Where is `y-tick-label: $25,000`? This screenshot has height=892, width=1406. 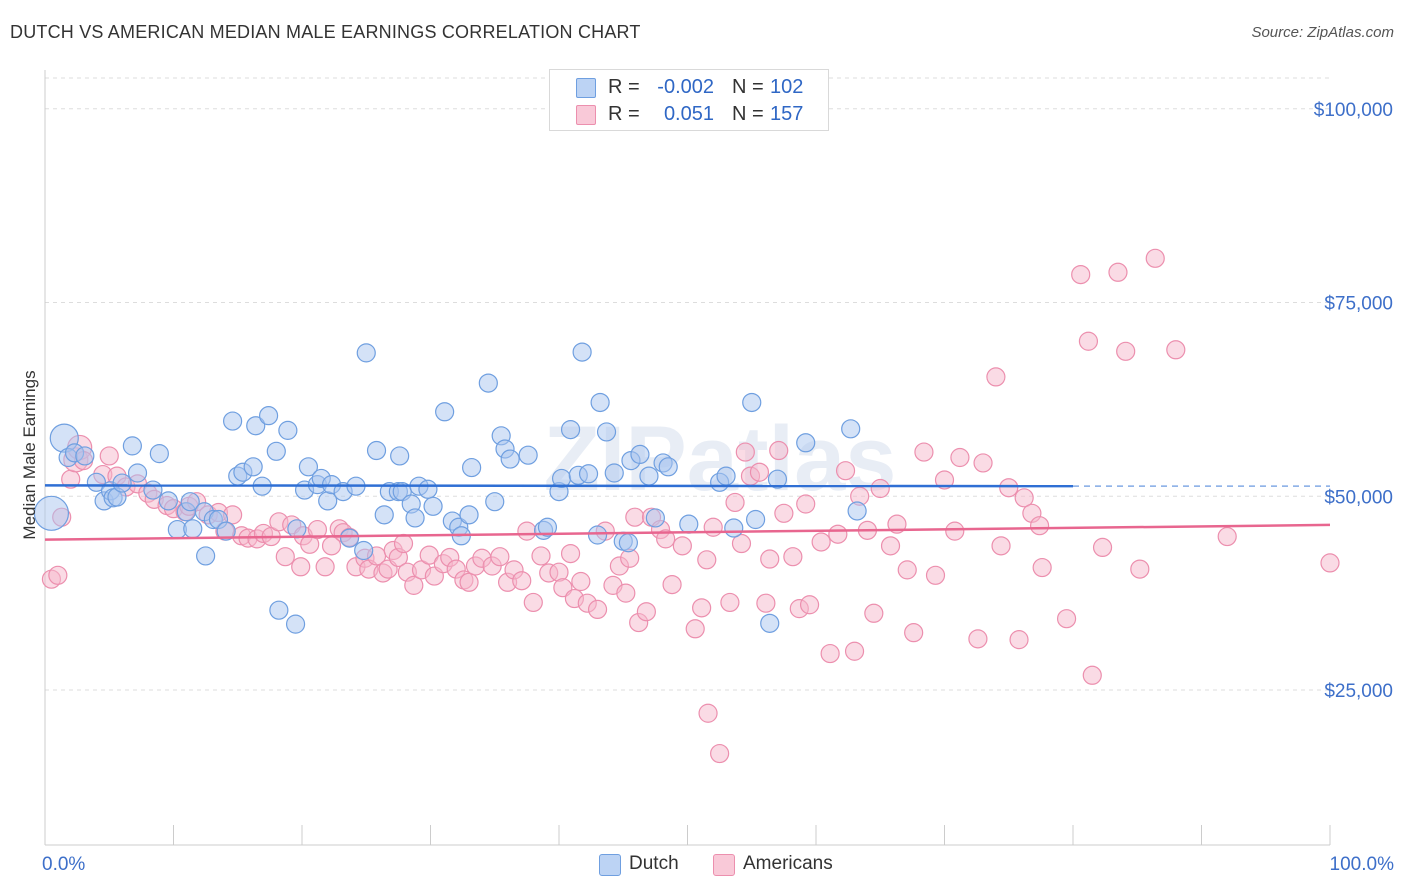 y-tick-label: $25,000 is located at coordinates (1358, 691).